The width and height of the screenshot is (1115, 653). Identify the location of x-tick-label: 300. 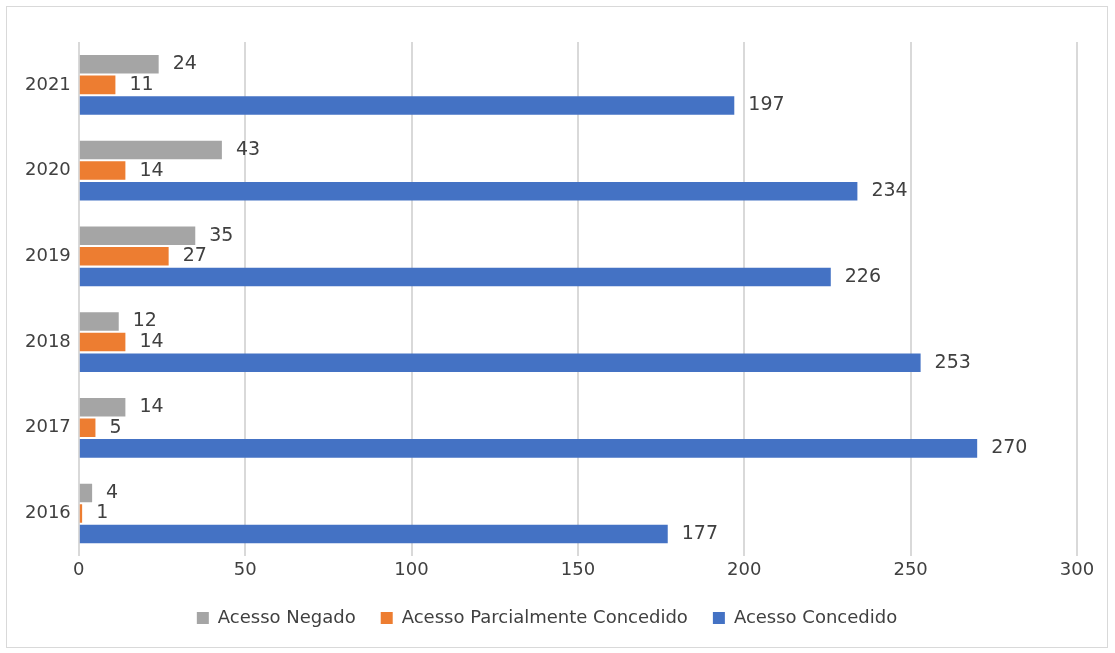
(1077, 568).